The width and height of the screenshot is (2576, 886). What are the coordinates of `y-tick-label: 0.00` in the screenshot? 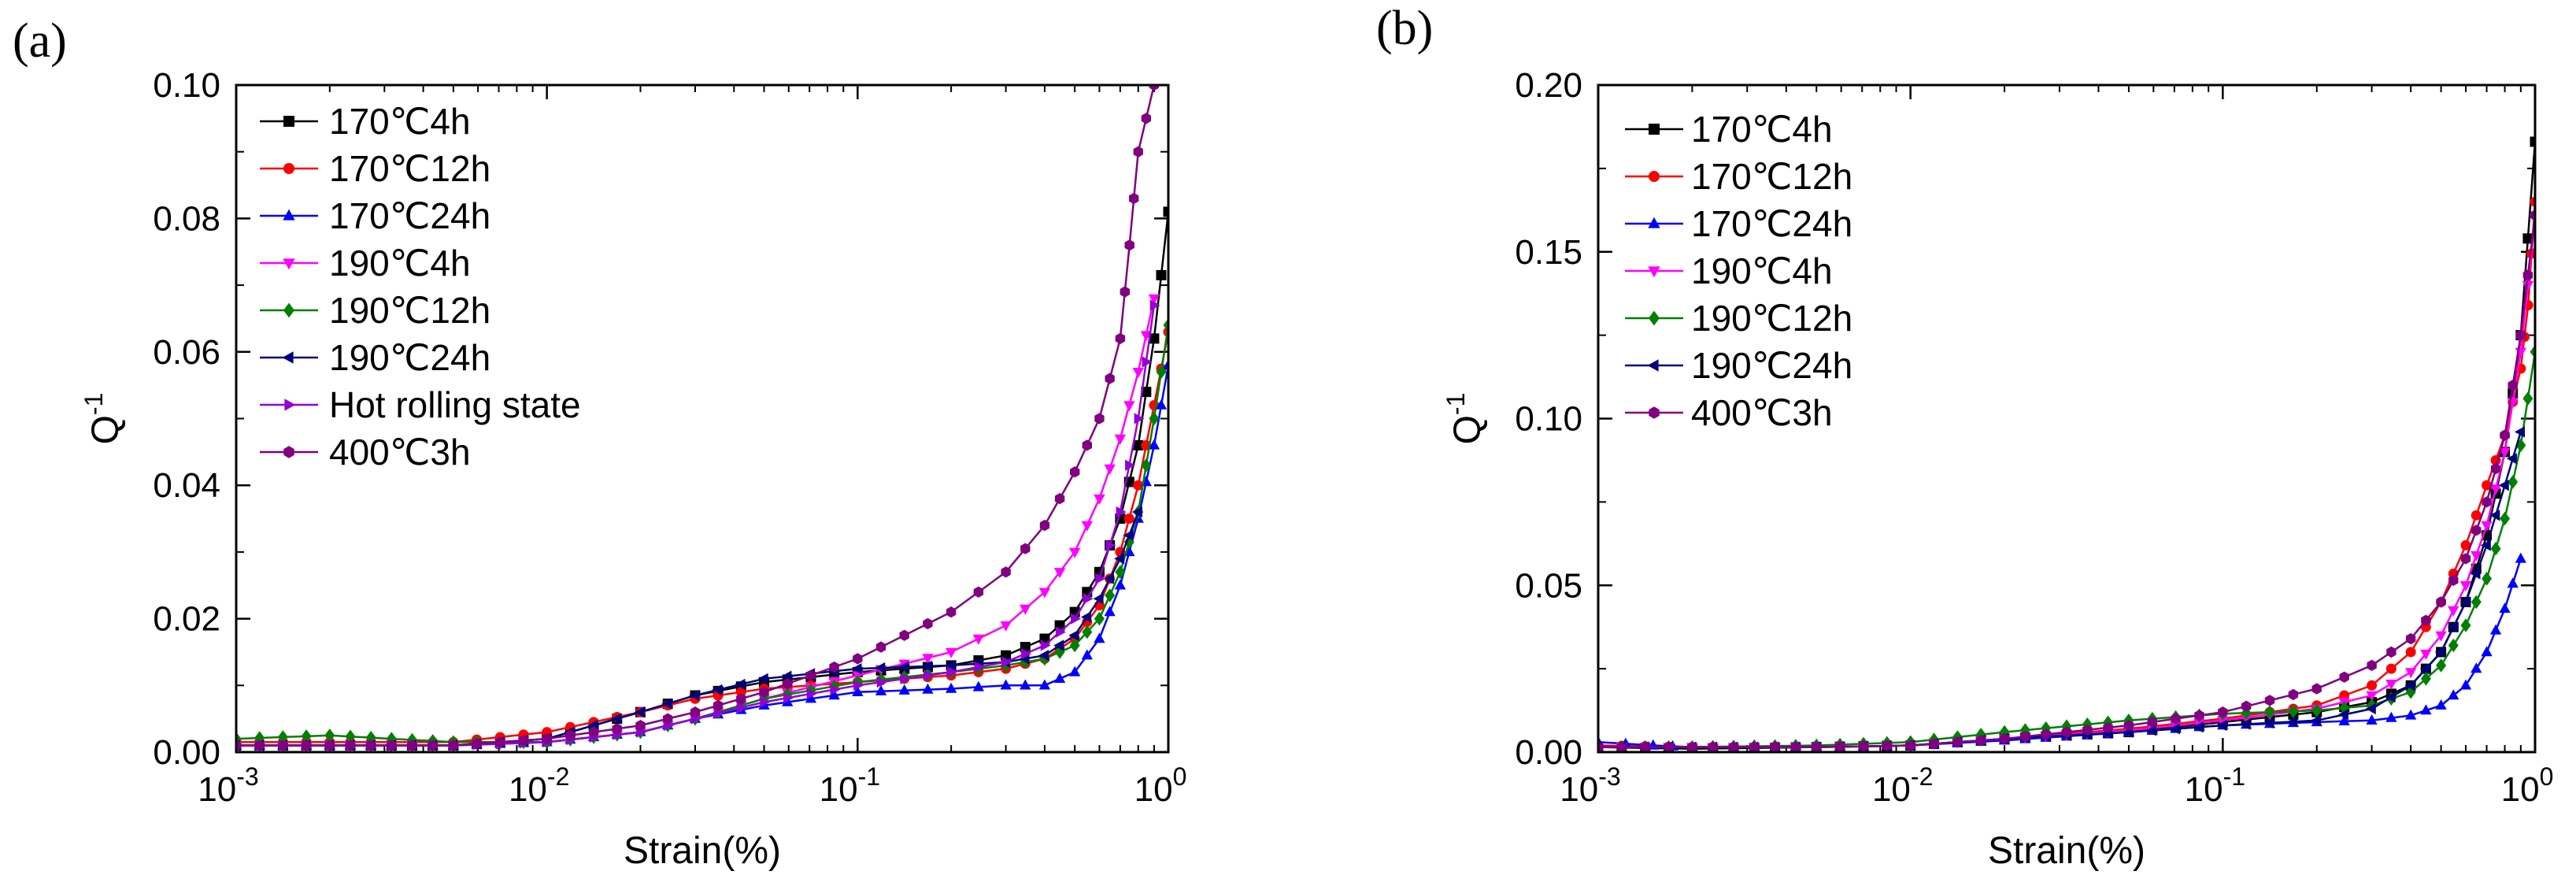 It's located at (1548, 752).